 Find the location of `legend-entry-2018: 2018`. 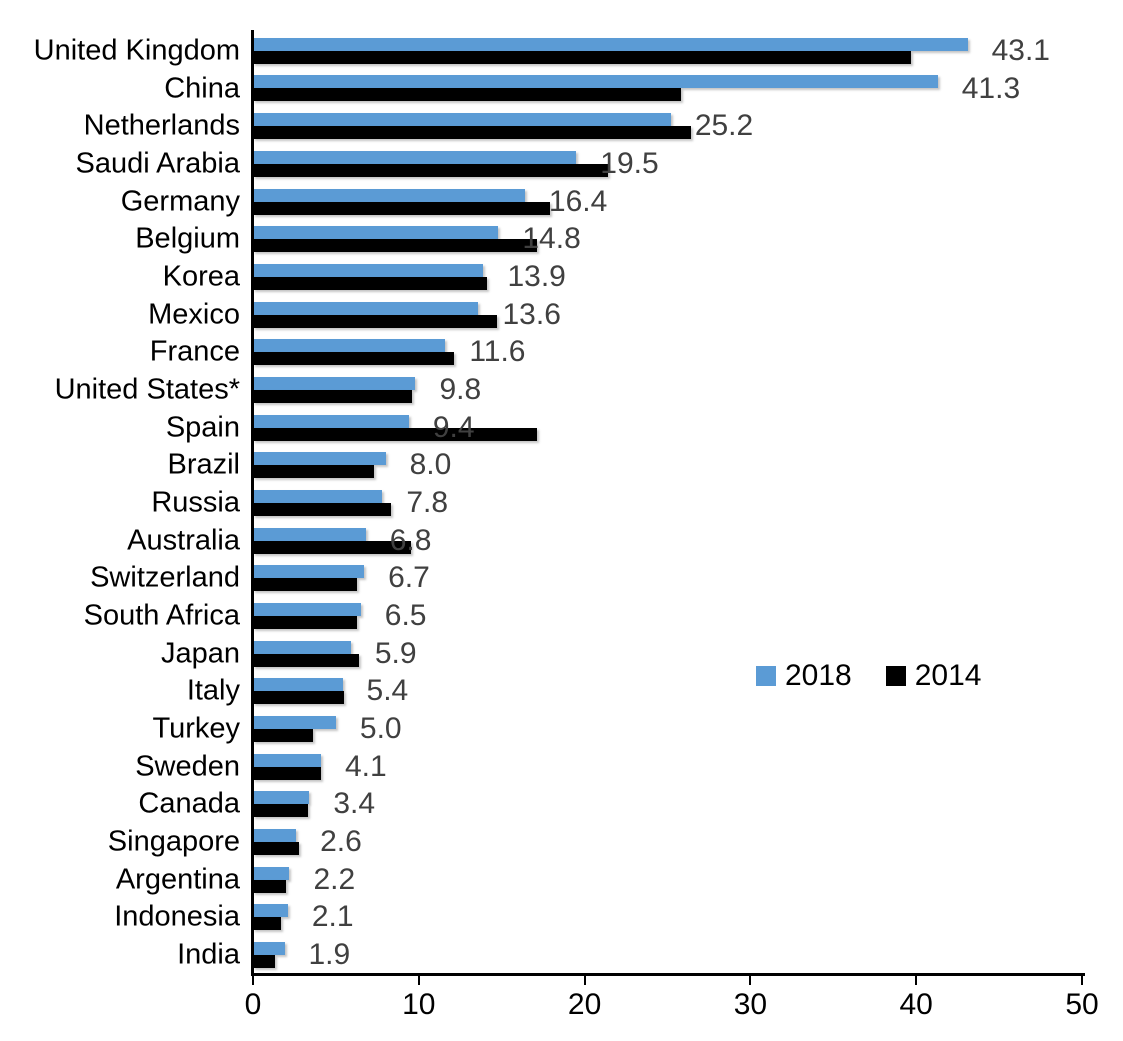

legend-entry-2018: 2018 is located at coordinates (804, 676).